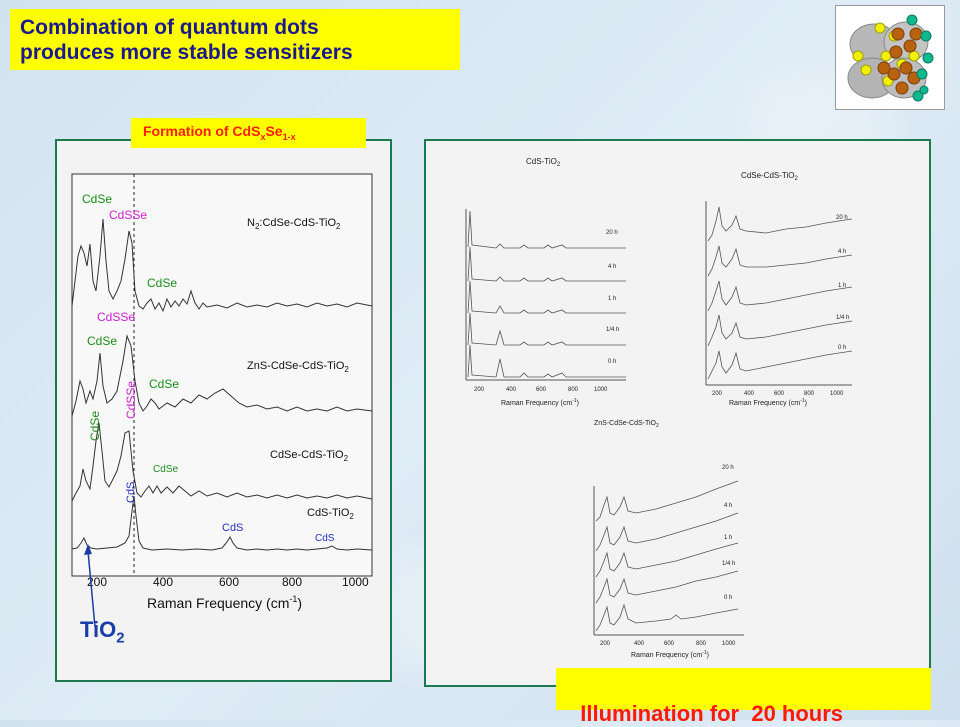 The width and height of the screenshot is (960, 727). I want to click on left-tick-200: 200, so click(97, 582).